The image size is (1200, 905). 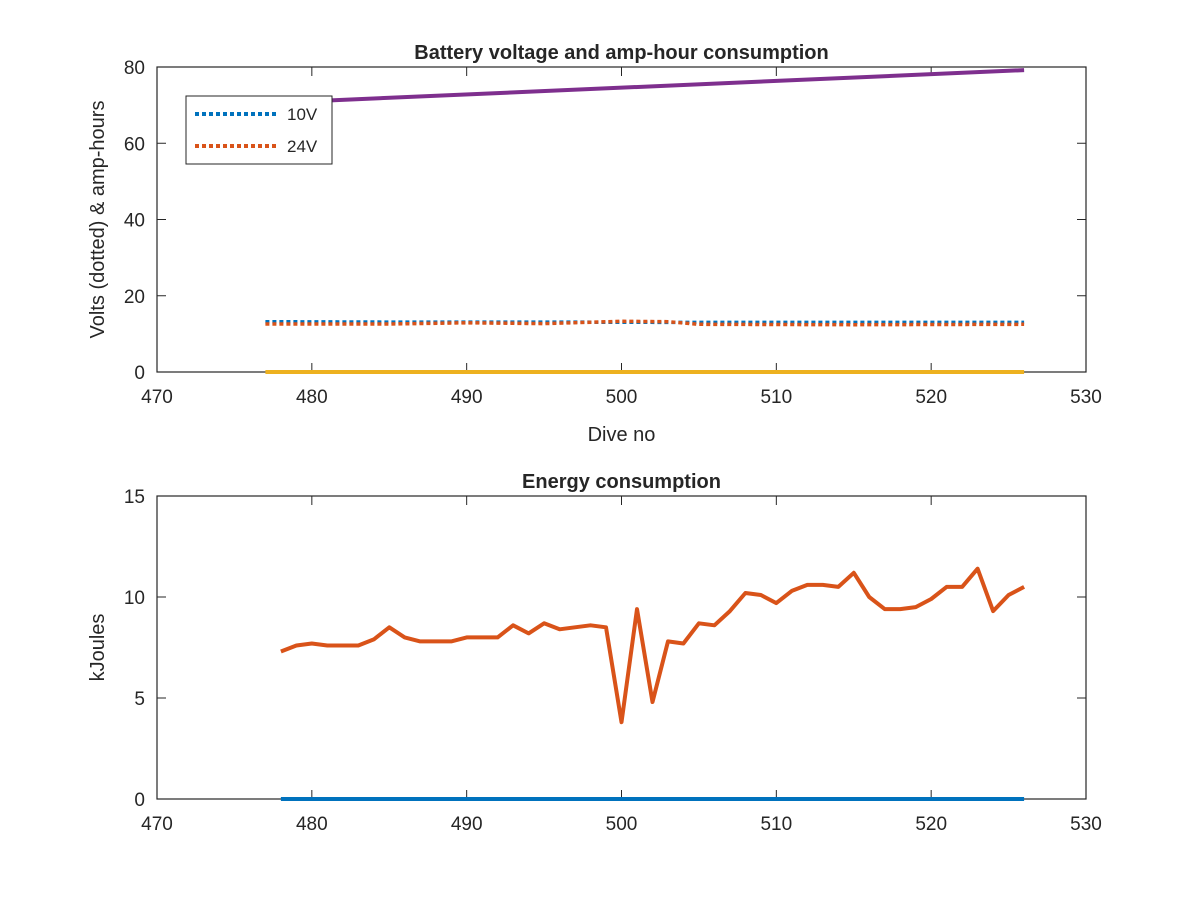 What do you see at coordinates (302, 114) in the screenshot?
I see `legend-label-10V: 10V` at bounding box center [302, 114].